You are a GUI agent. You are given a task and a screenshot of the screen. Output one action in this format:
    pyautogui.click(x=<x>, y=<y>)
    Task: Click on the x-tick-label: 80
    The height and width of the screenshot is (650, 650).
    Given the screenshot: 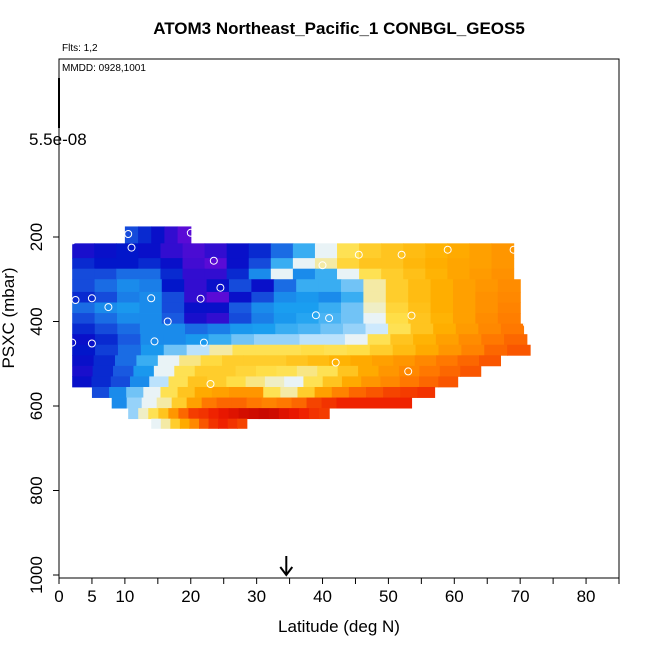 What is the action you would take?
    pyautogui.click(x=586, y=596)
    